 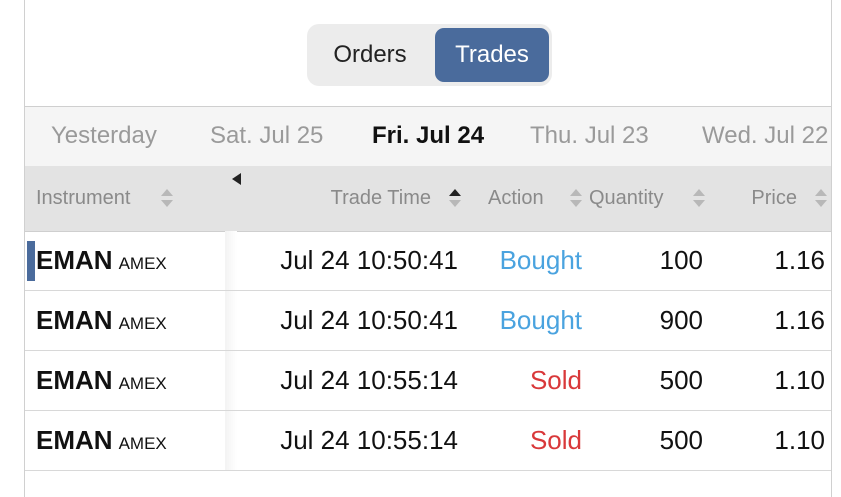 I want to click on date-tab: Sat. Jul 25, so click(x=267, y=135).